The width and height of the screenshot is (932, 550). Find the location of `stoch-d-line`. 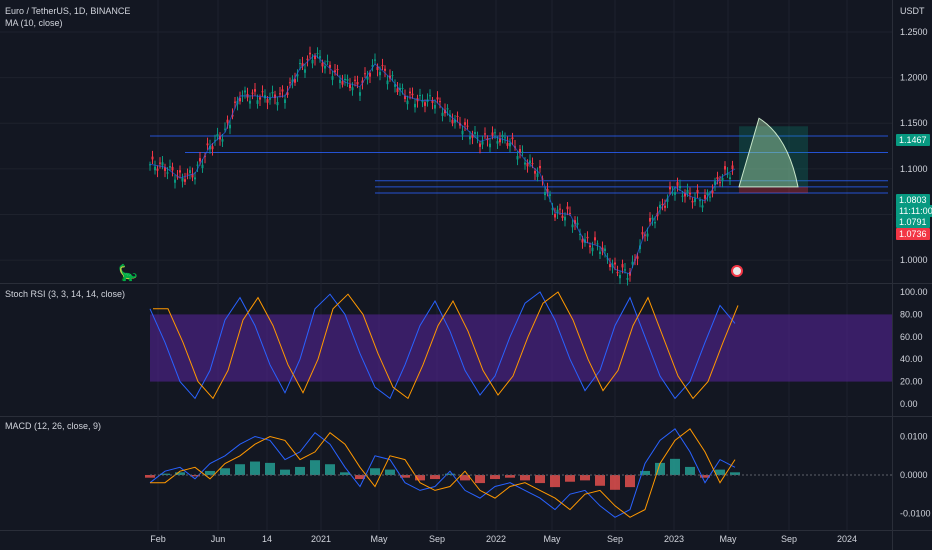

stoch-d-line is located at coordinates (446, 345).